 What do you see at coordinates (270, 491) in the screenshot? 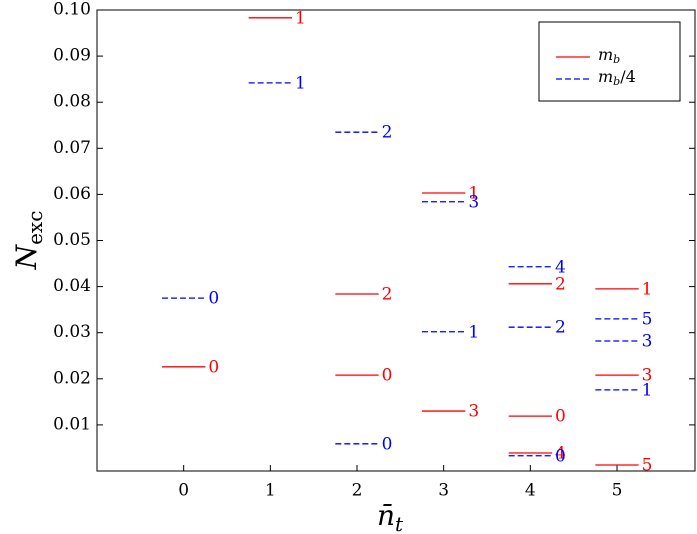
I see `x-tick-label: 1` at bounding box center [270, 491].